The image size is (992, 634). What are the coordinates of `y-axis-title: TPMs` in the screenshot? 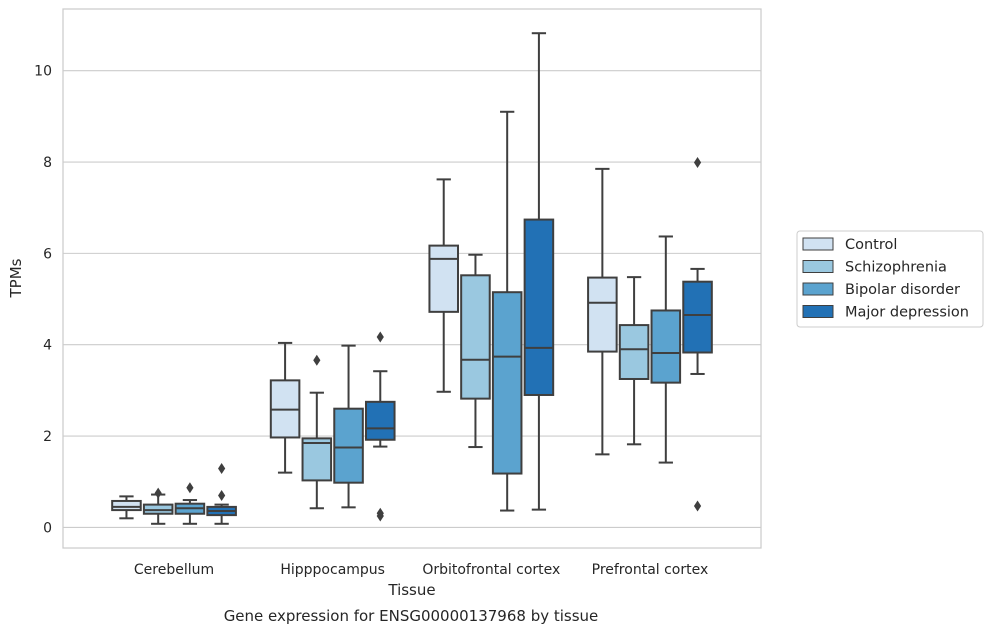 It's located at (16, 278).